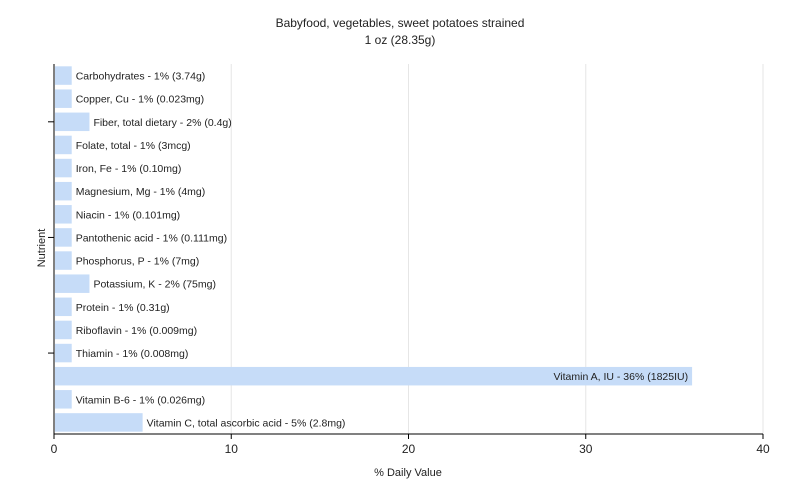 This screenshot has height=500, width=800. What do you see at coordinates (129, 169) in the screenshot?
I see `bar-label: Iron, Fe - 1% (0.10mg)` at bounding box center [129, 169].